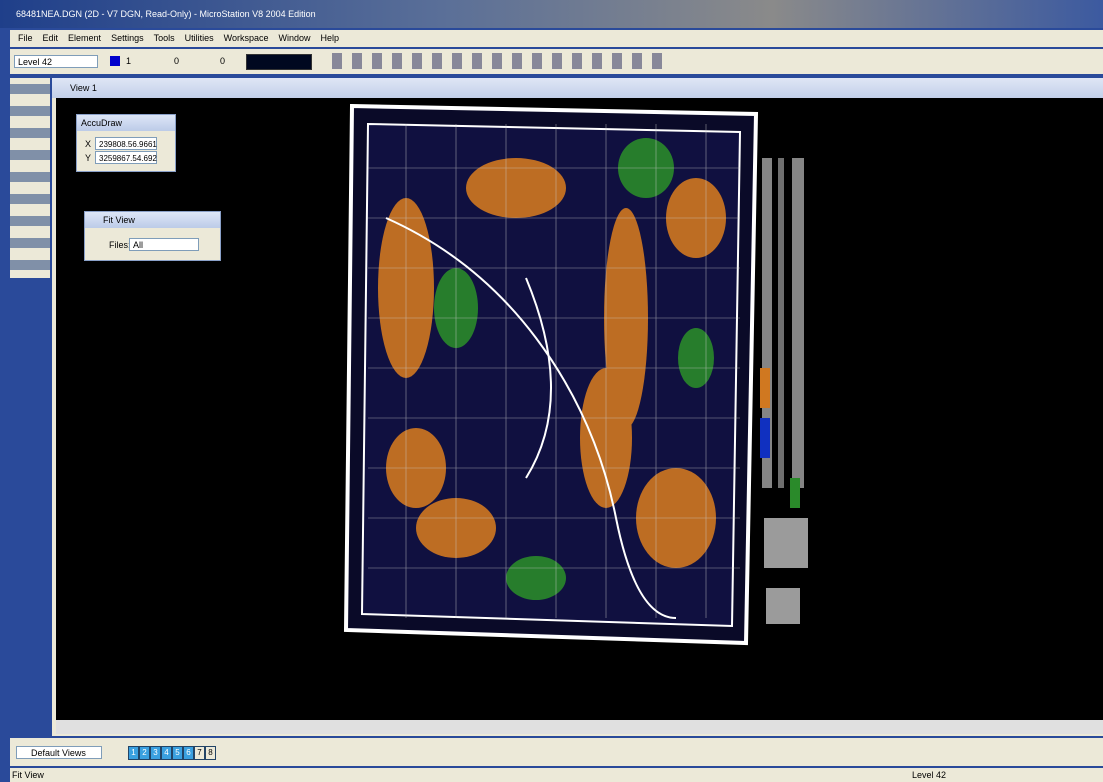 The image size is (1103, 782). I want to click on view-button: 8, so click(210, 753).